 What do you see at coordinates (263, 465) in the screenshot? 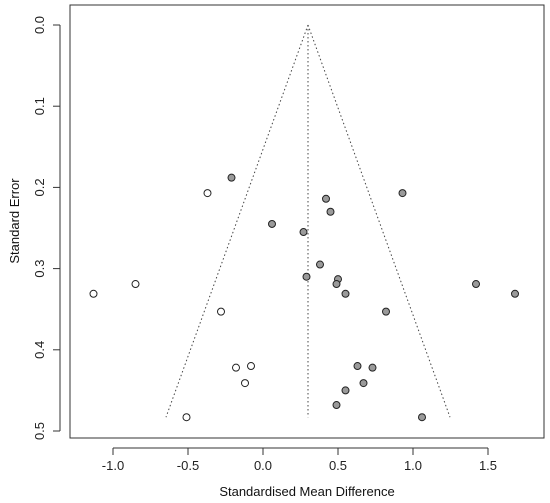
I see `x-tick-label: 0.0` at bounding box center [263, 465].